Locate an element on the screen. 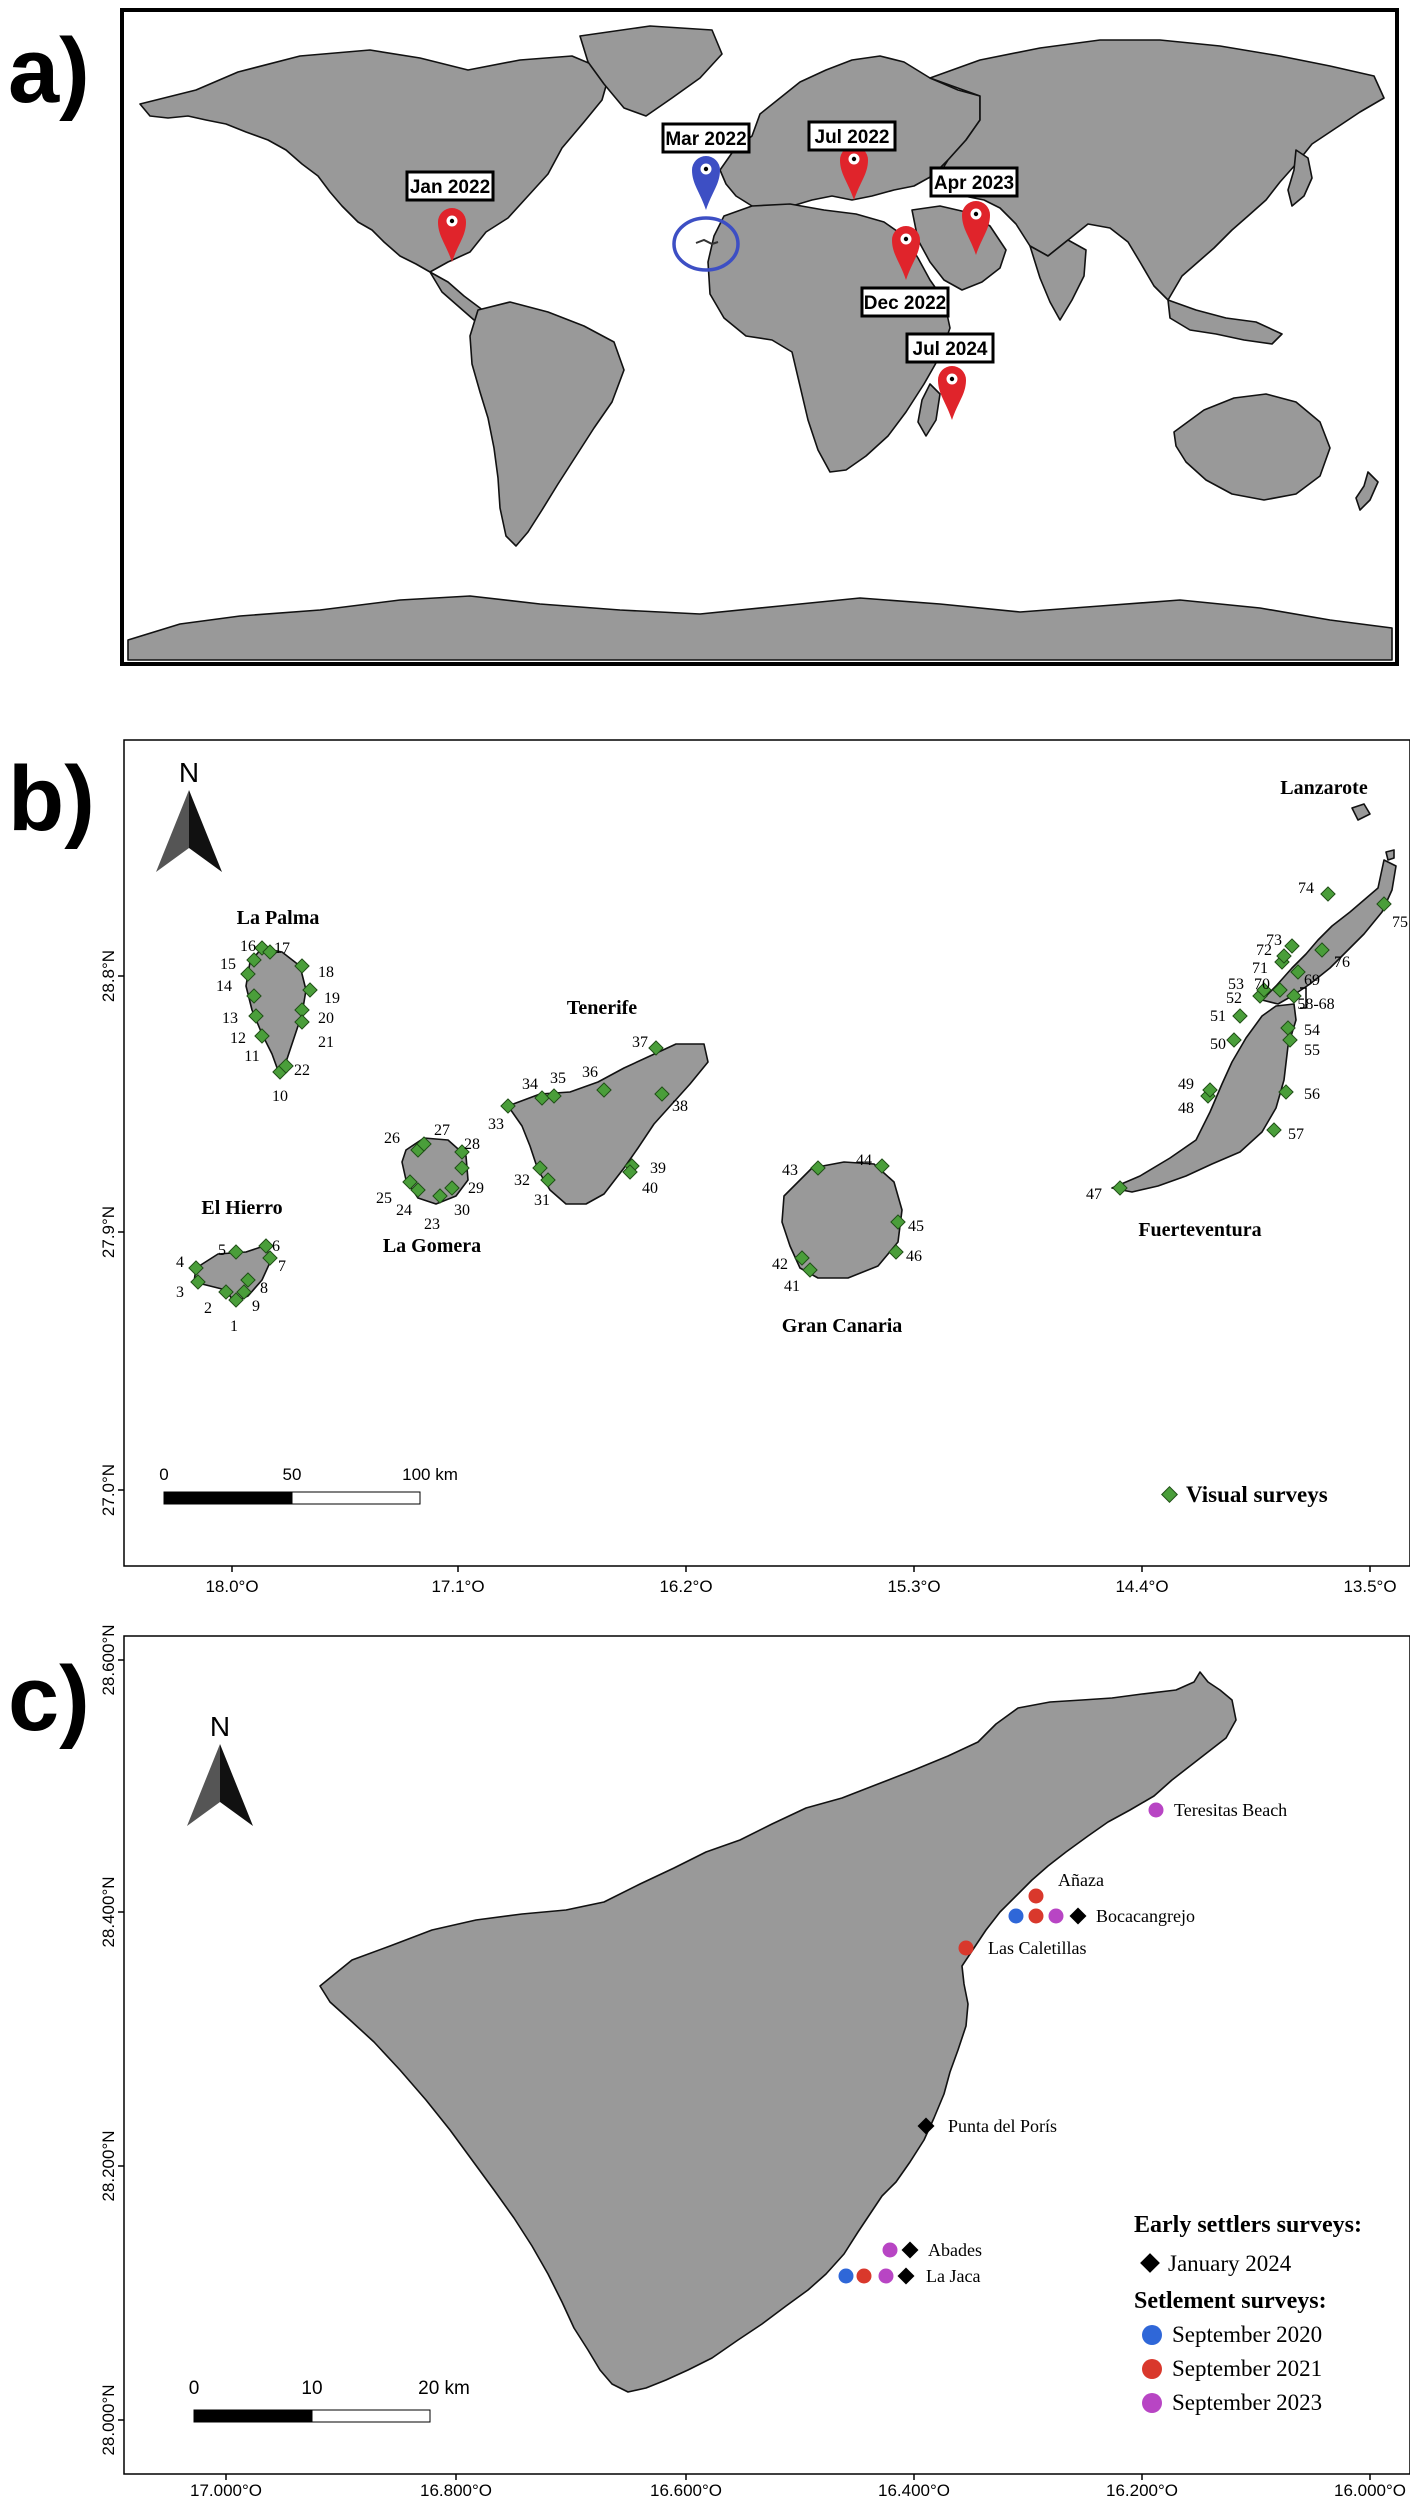 This screenshot has height=2505, width=1410. antarctica-landmass is located at coordinates (760, 628).